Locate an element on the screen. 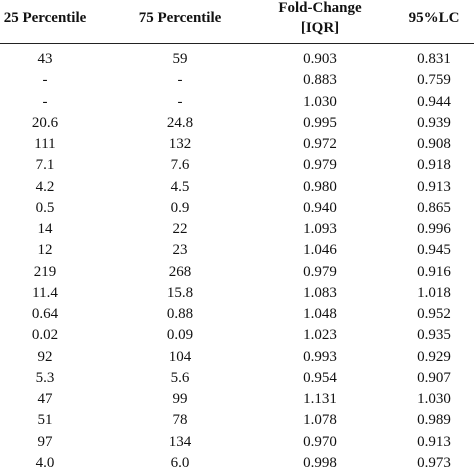 The height and width of the screenshot is (474, 474). table-cell: 0.980 is located at coordinates (320, 186).